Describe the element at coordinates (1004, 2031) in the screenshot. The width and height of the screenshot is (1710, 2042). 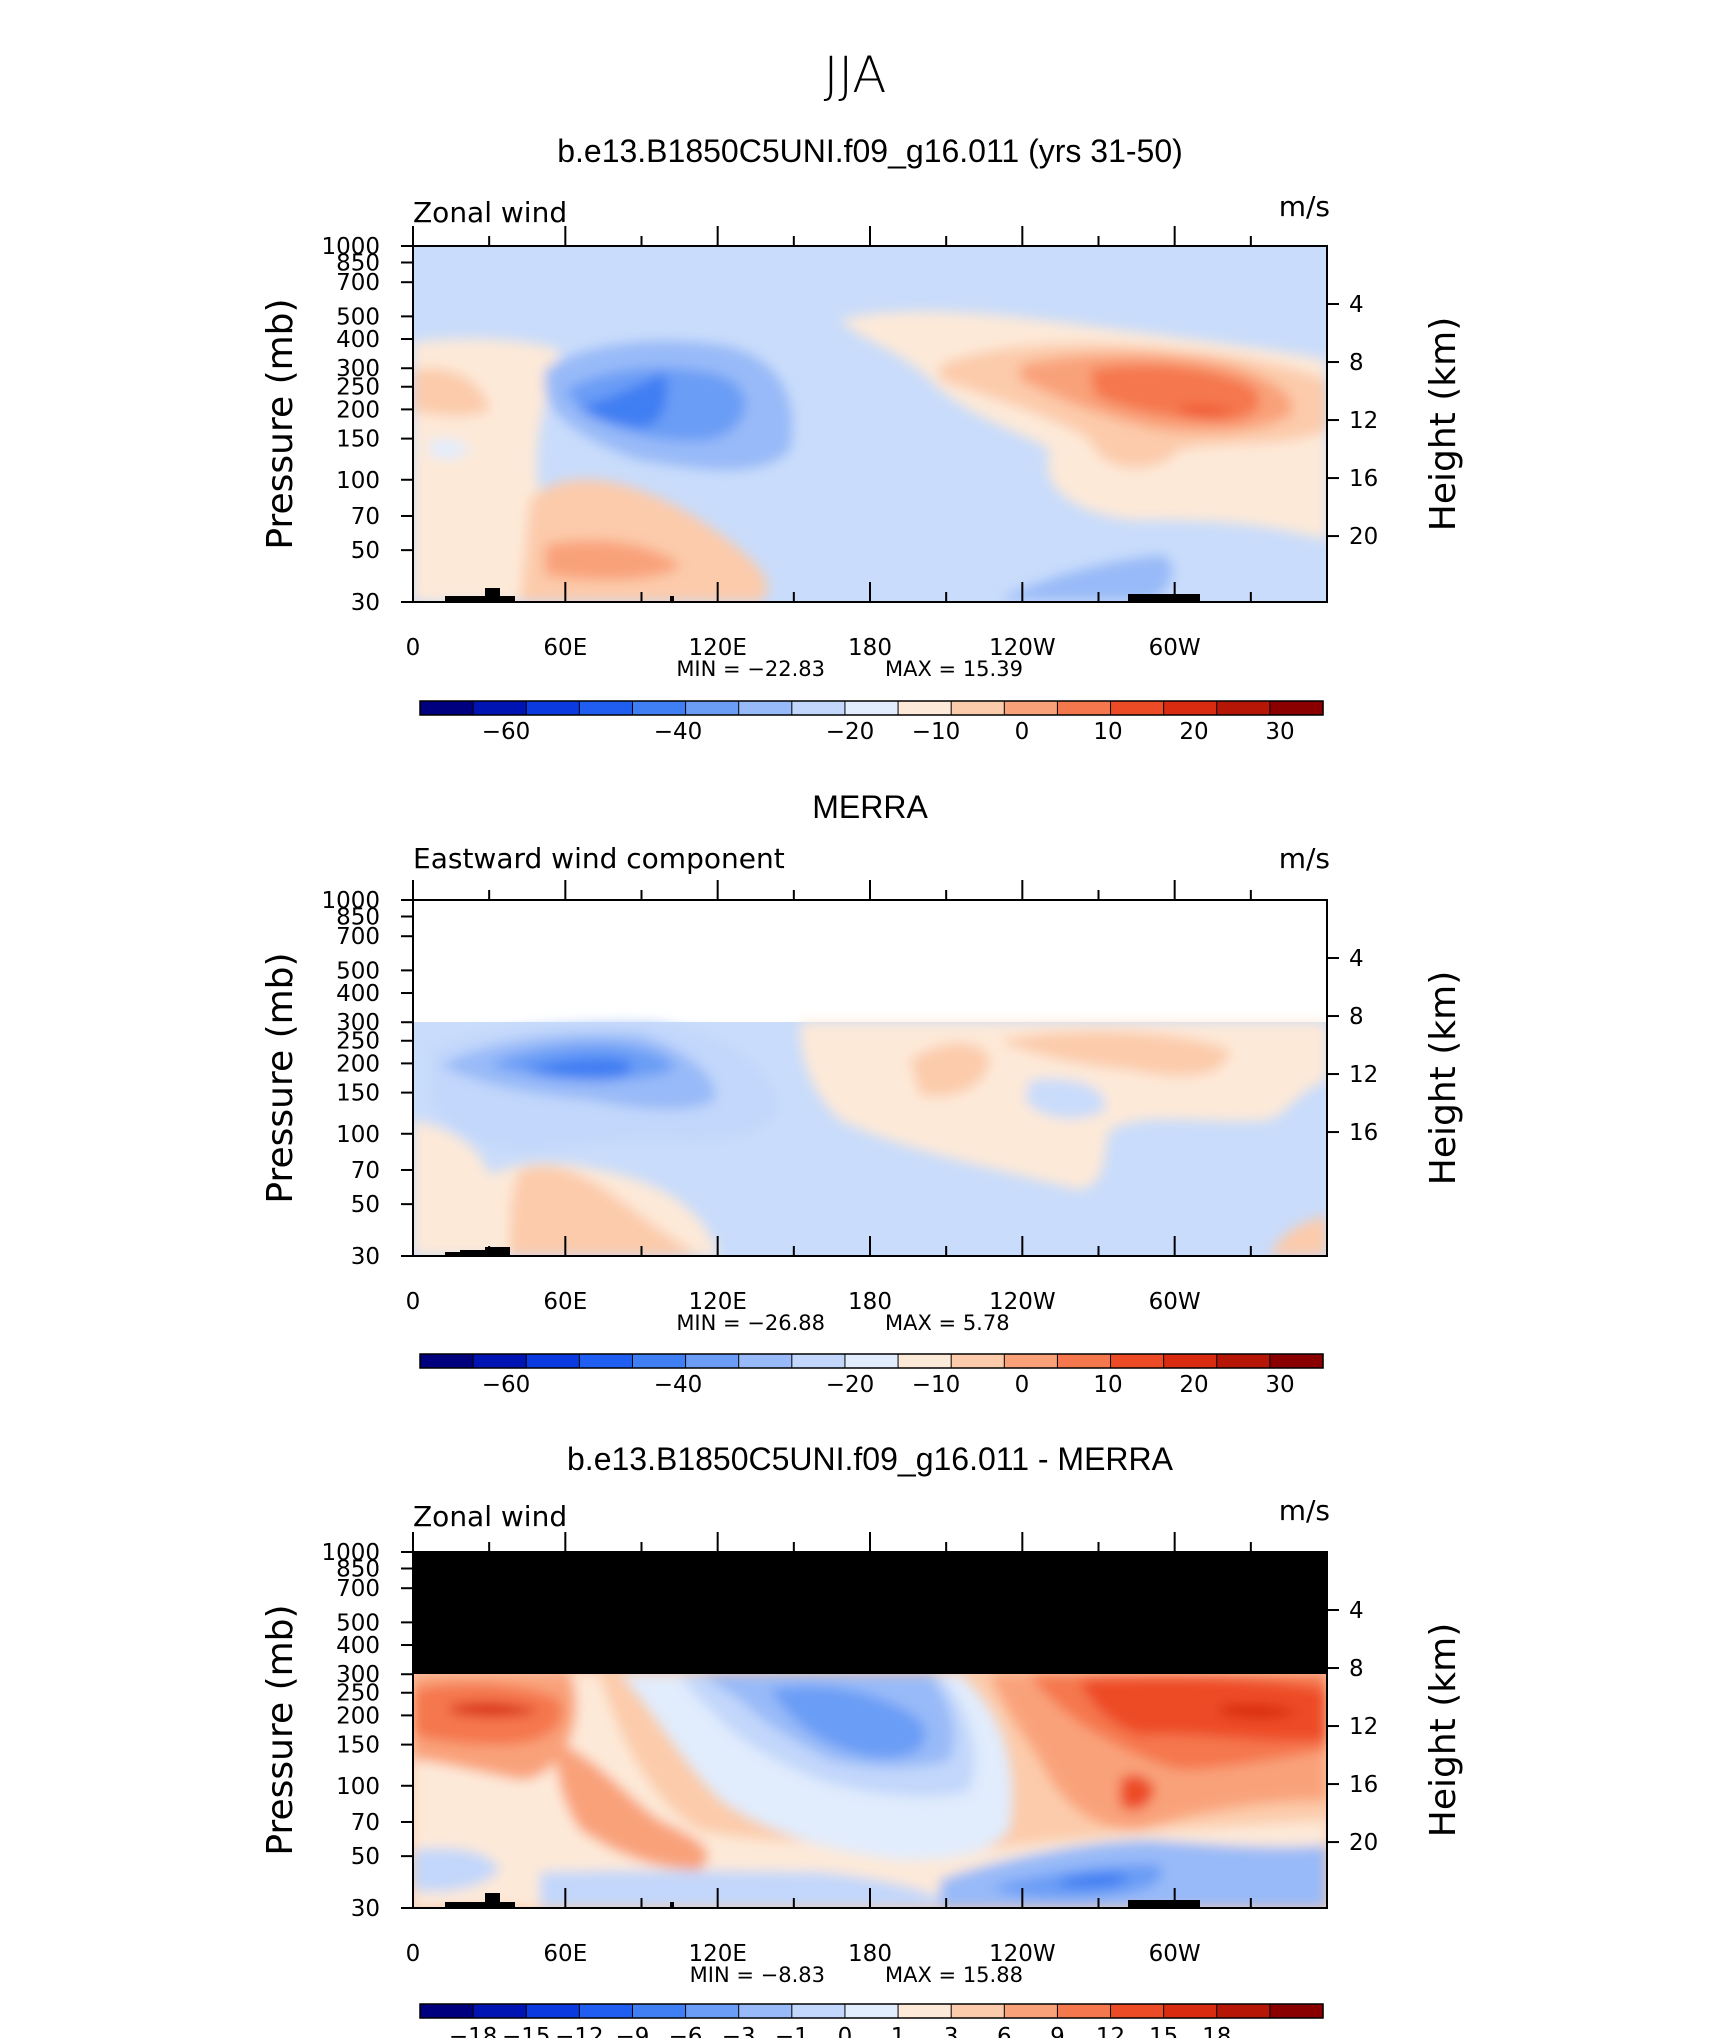
I see `colorbar-label: 6` at that location.